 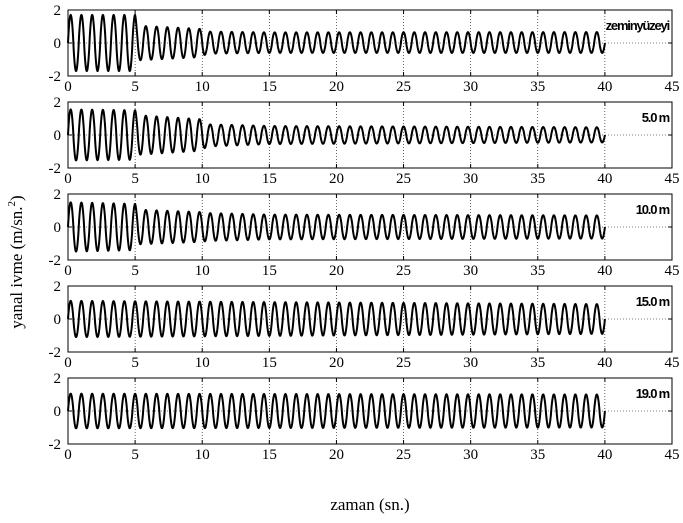 What do you see at coordinates (653, 301) in the screenshot?
I see `panel-label: 15.0 m` at bounding box center [653, 301].